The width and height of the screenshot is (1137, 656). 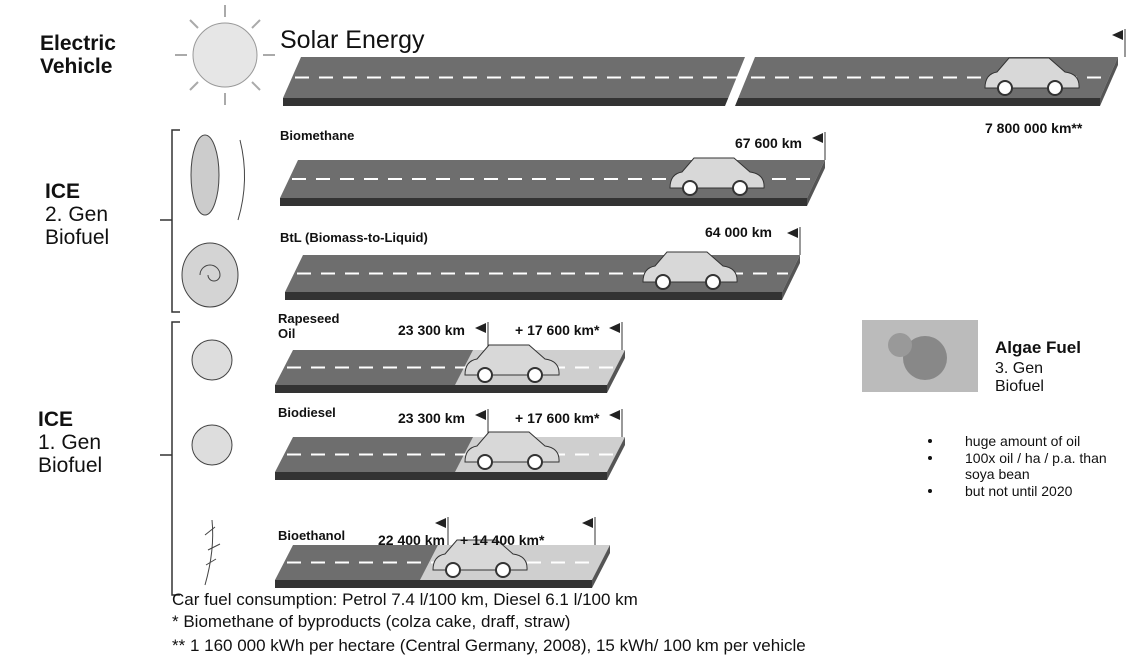 What do you see at coordinates (213, 360) in the screenshot?
I see `plant-icons` at bounding box center [213, 360].